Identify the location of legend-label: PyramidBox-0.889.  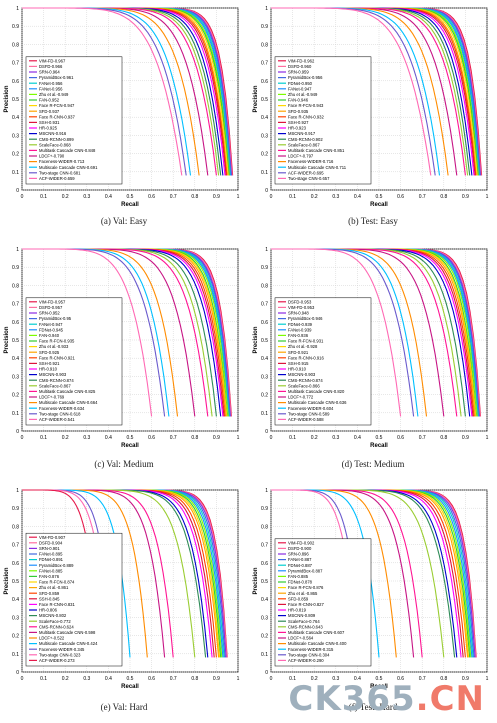
(56, 565).